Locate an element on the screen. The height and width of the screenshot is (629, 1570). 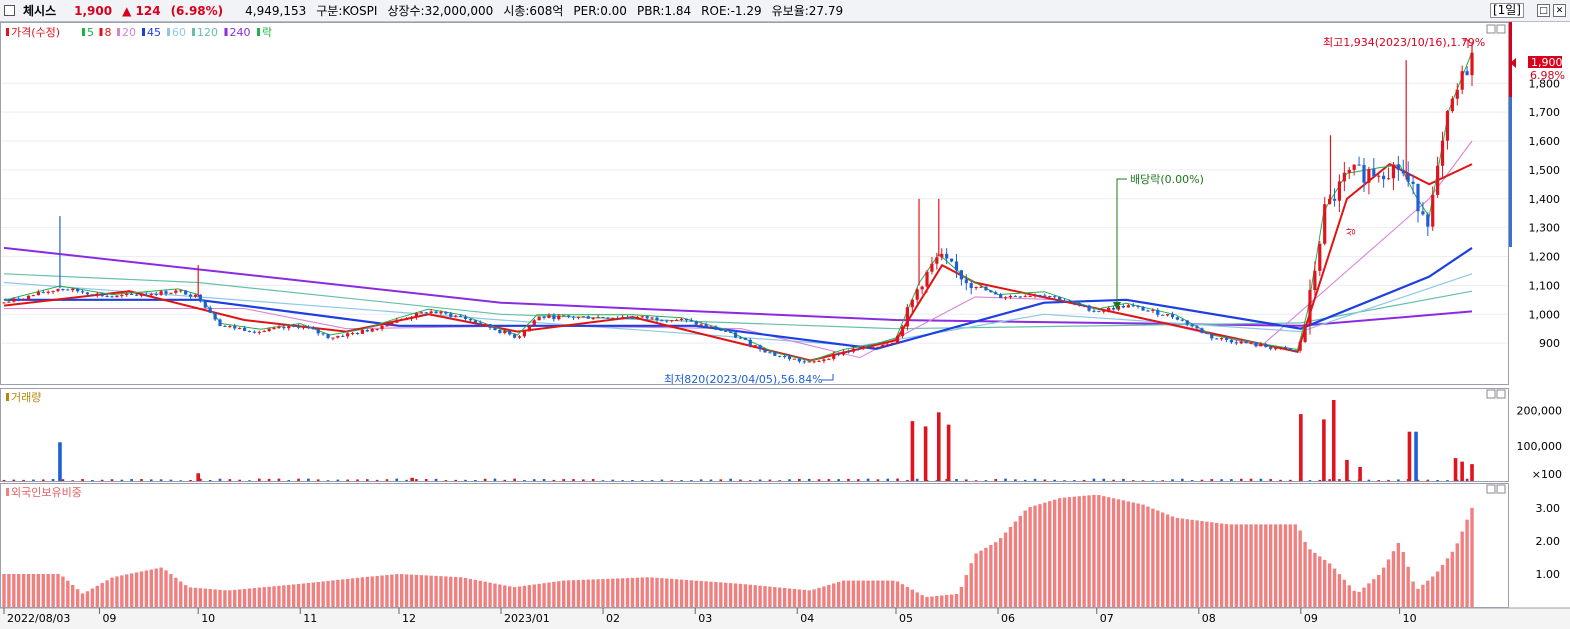
legend-item: 8 is located at coordinates (108, 32).